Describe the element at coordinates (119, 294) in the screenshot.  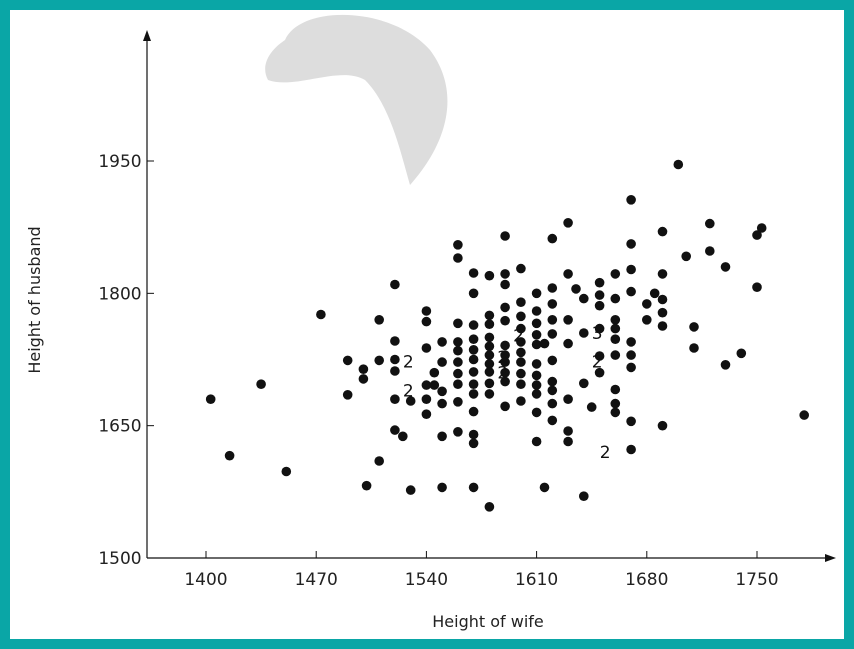
I see `y-tick-label: 1800` at that location.